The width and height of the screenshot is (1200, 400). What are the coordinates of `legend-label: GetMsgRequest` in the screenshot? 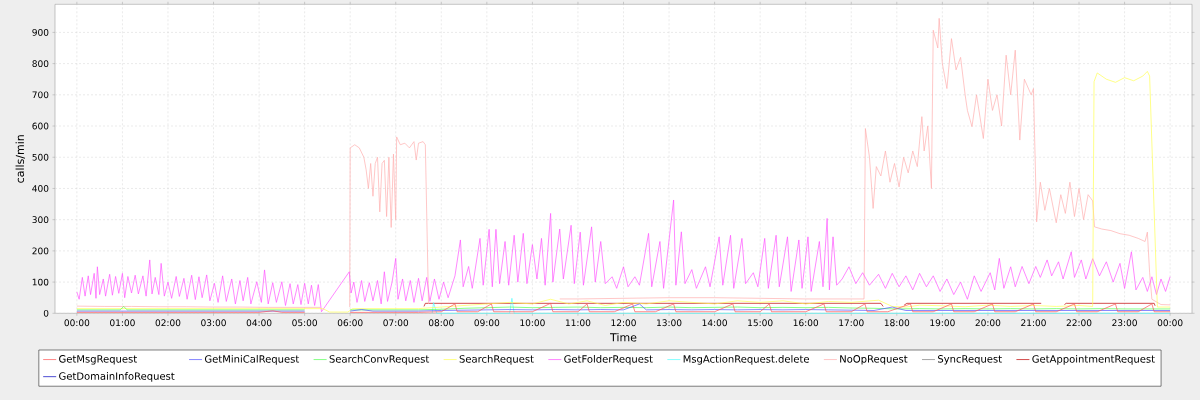 It's located at (98, 360).